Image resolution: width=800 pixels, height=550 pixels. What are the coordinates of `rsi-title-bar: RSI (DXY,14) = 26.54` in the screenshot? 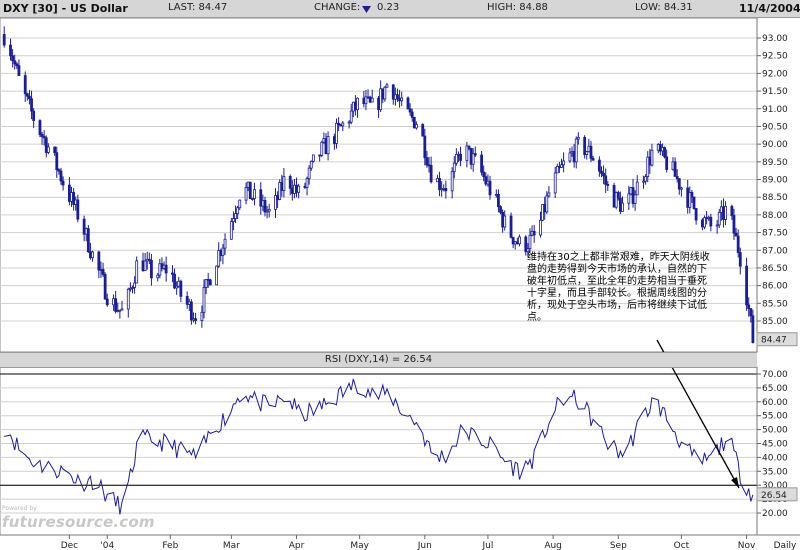 It's located at (378, 360).